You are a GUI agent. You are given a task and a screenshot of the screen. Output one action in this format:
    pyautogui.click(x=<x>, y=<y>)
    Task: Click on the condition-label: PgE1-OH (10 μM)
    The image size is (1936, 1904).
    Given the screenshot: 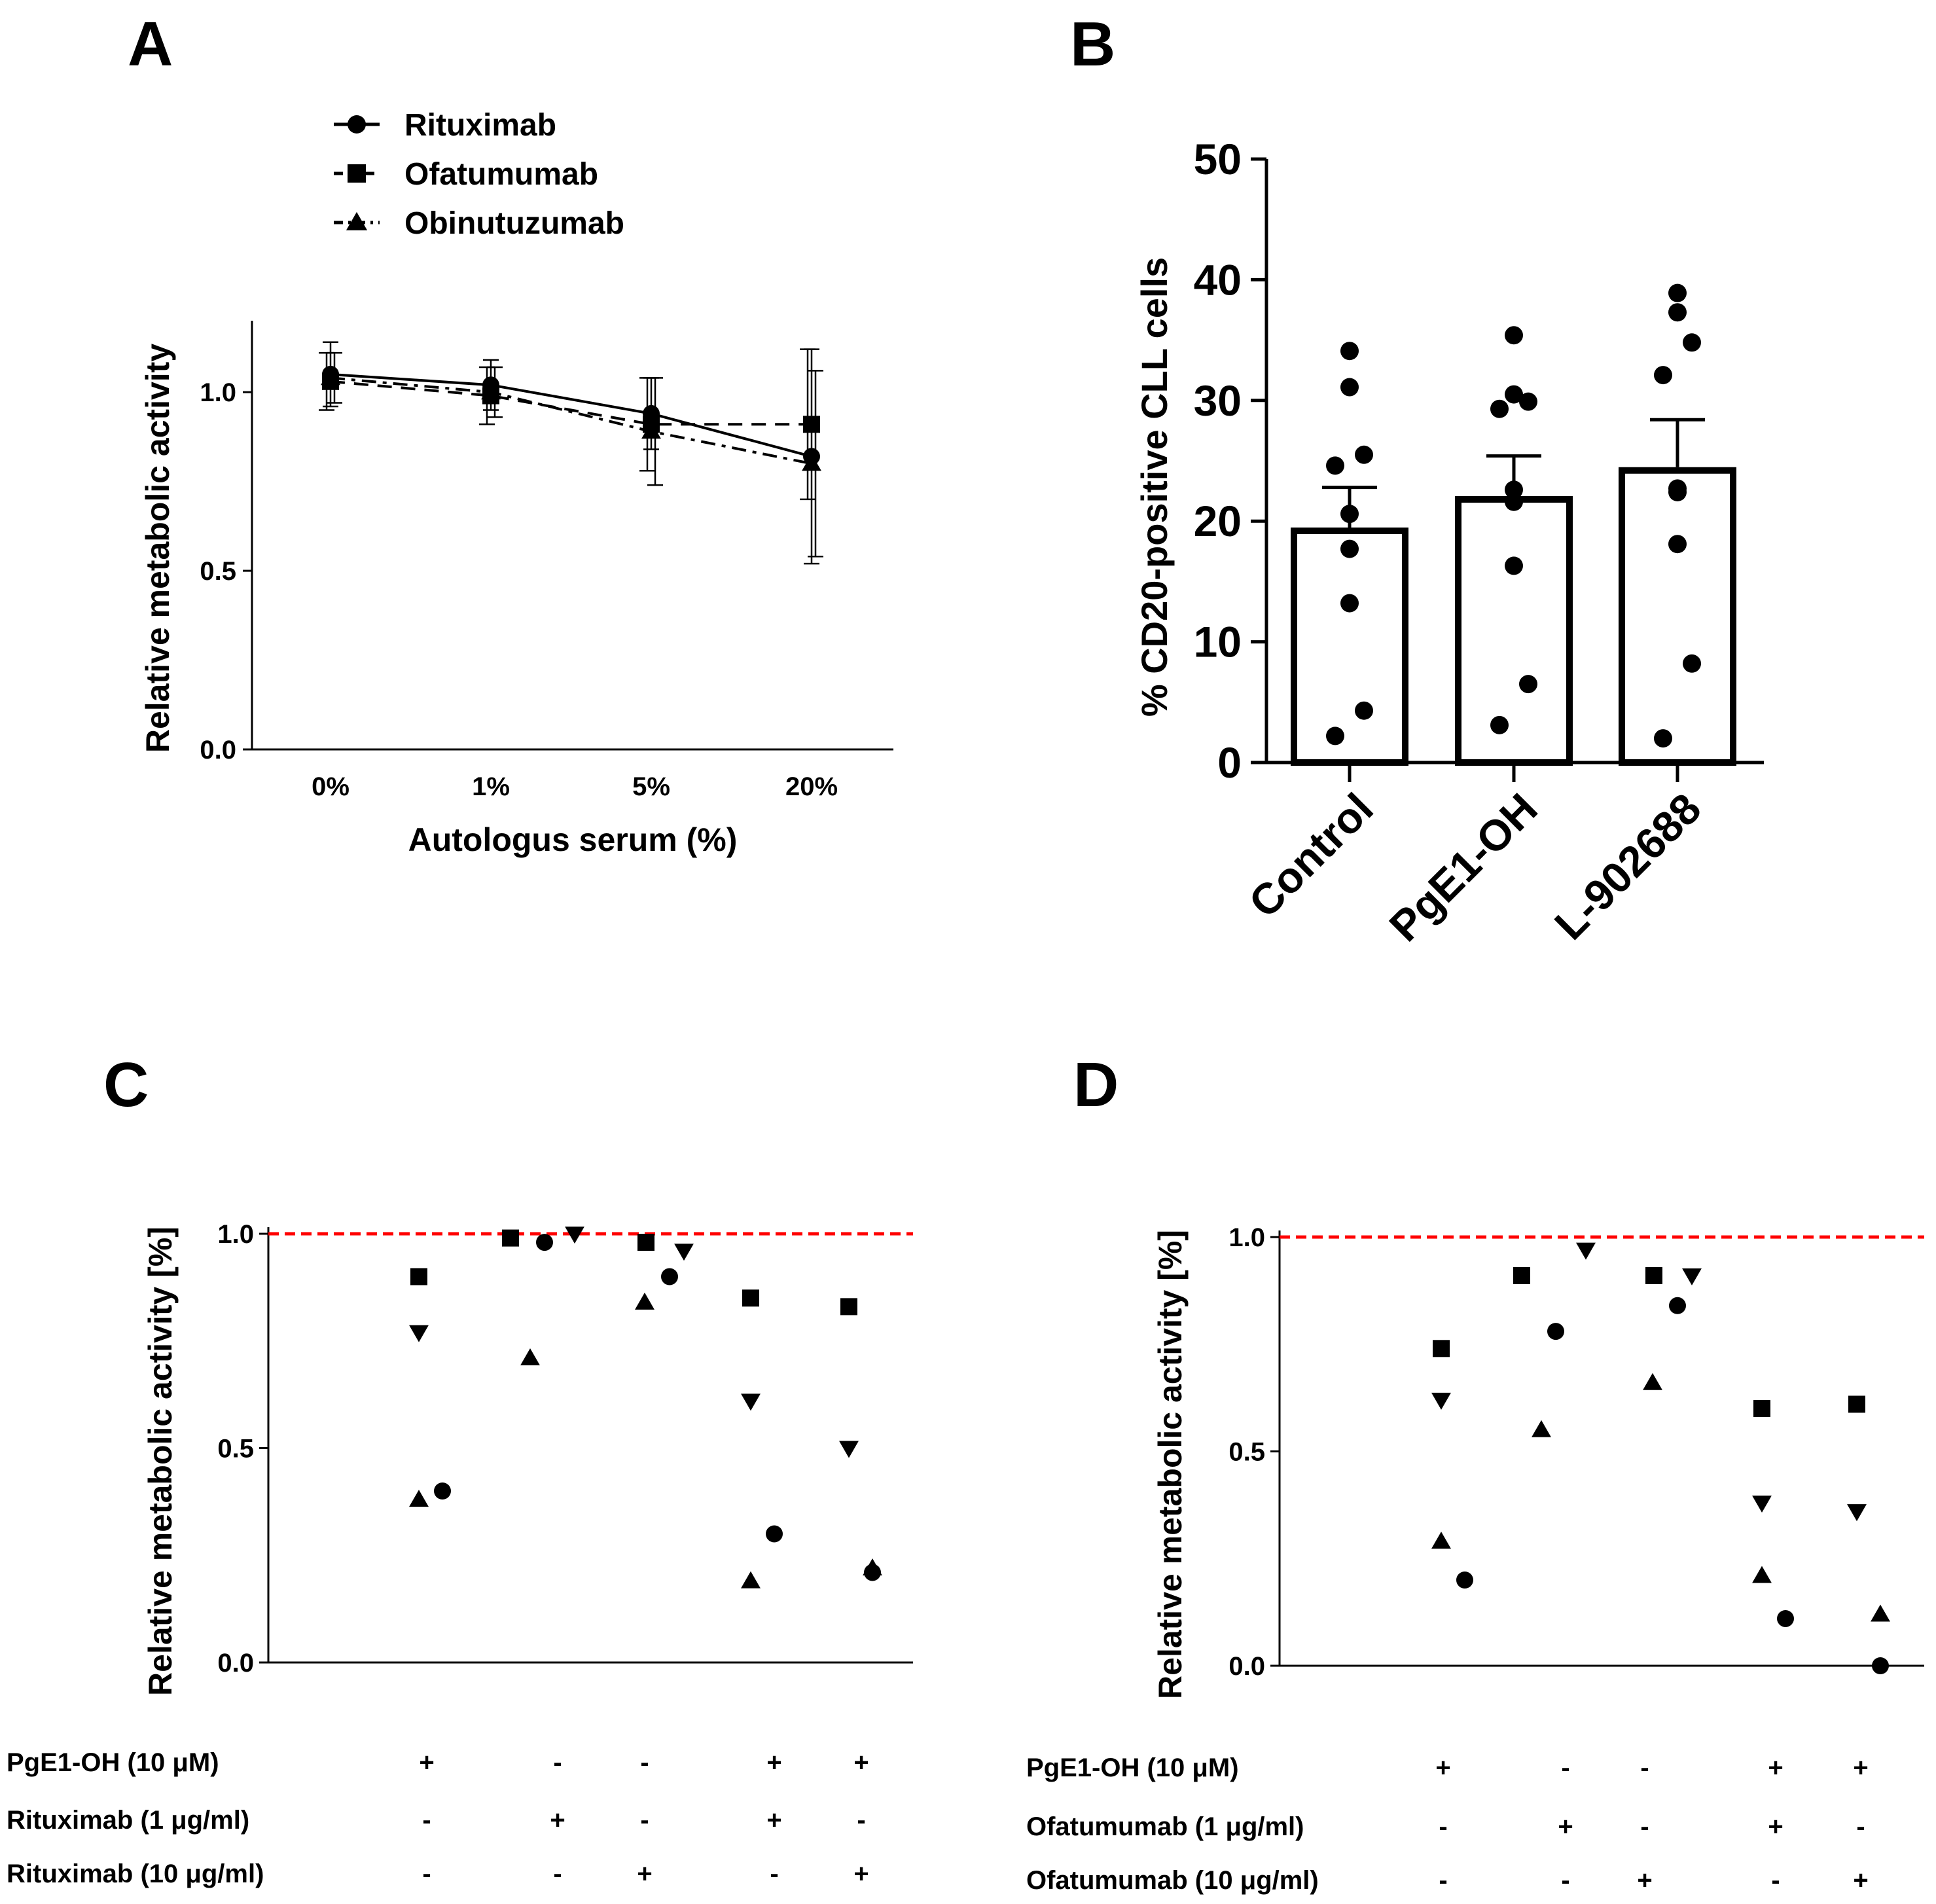 What is the action you would take?
    pyautogui.click(x=113, y=1762)
    